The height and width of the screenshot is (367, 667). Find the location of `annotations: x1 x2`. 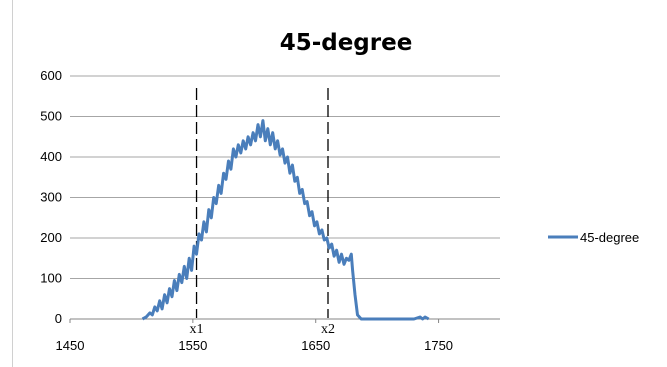

annotations: x1 x2 is located at coordinates (262, 212).